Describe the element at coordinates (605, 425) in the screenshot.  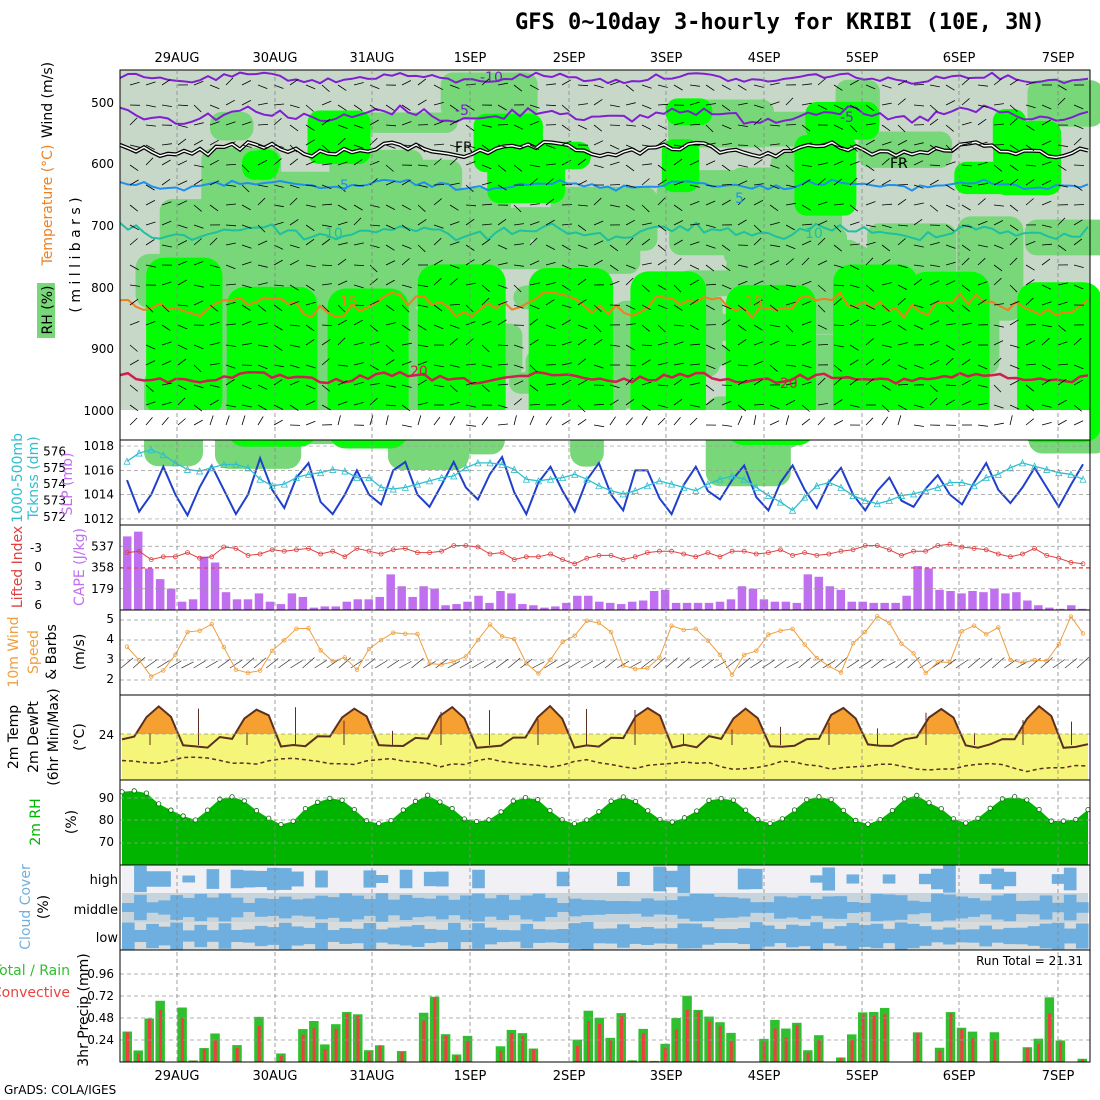
I see `ground-strip` at that location.